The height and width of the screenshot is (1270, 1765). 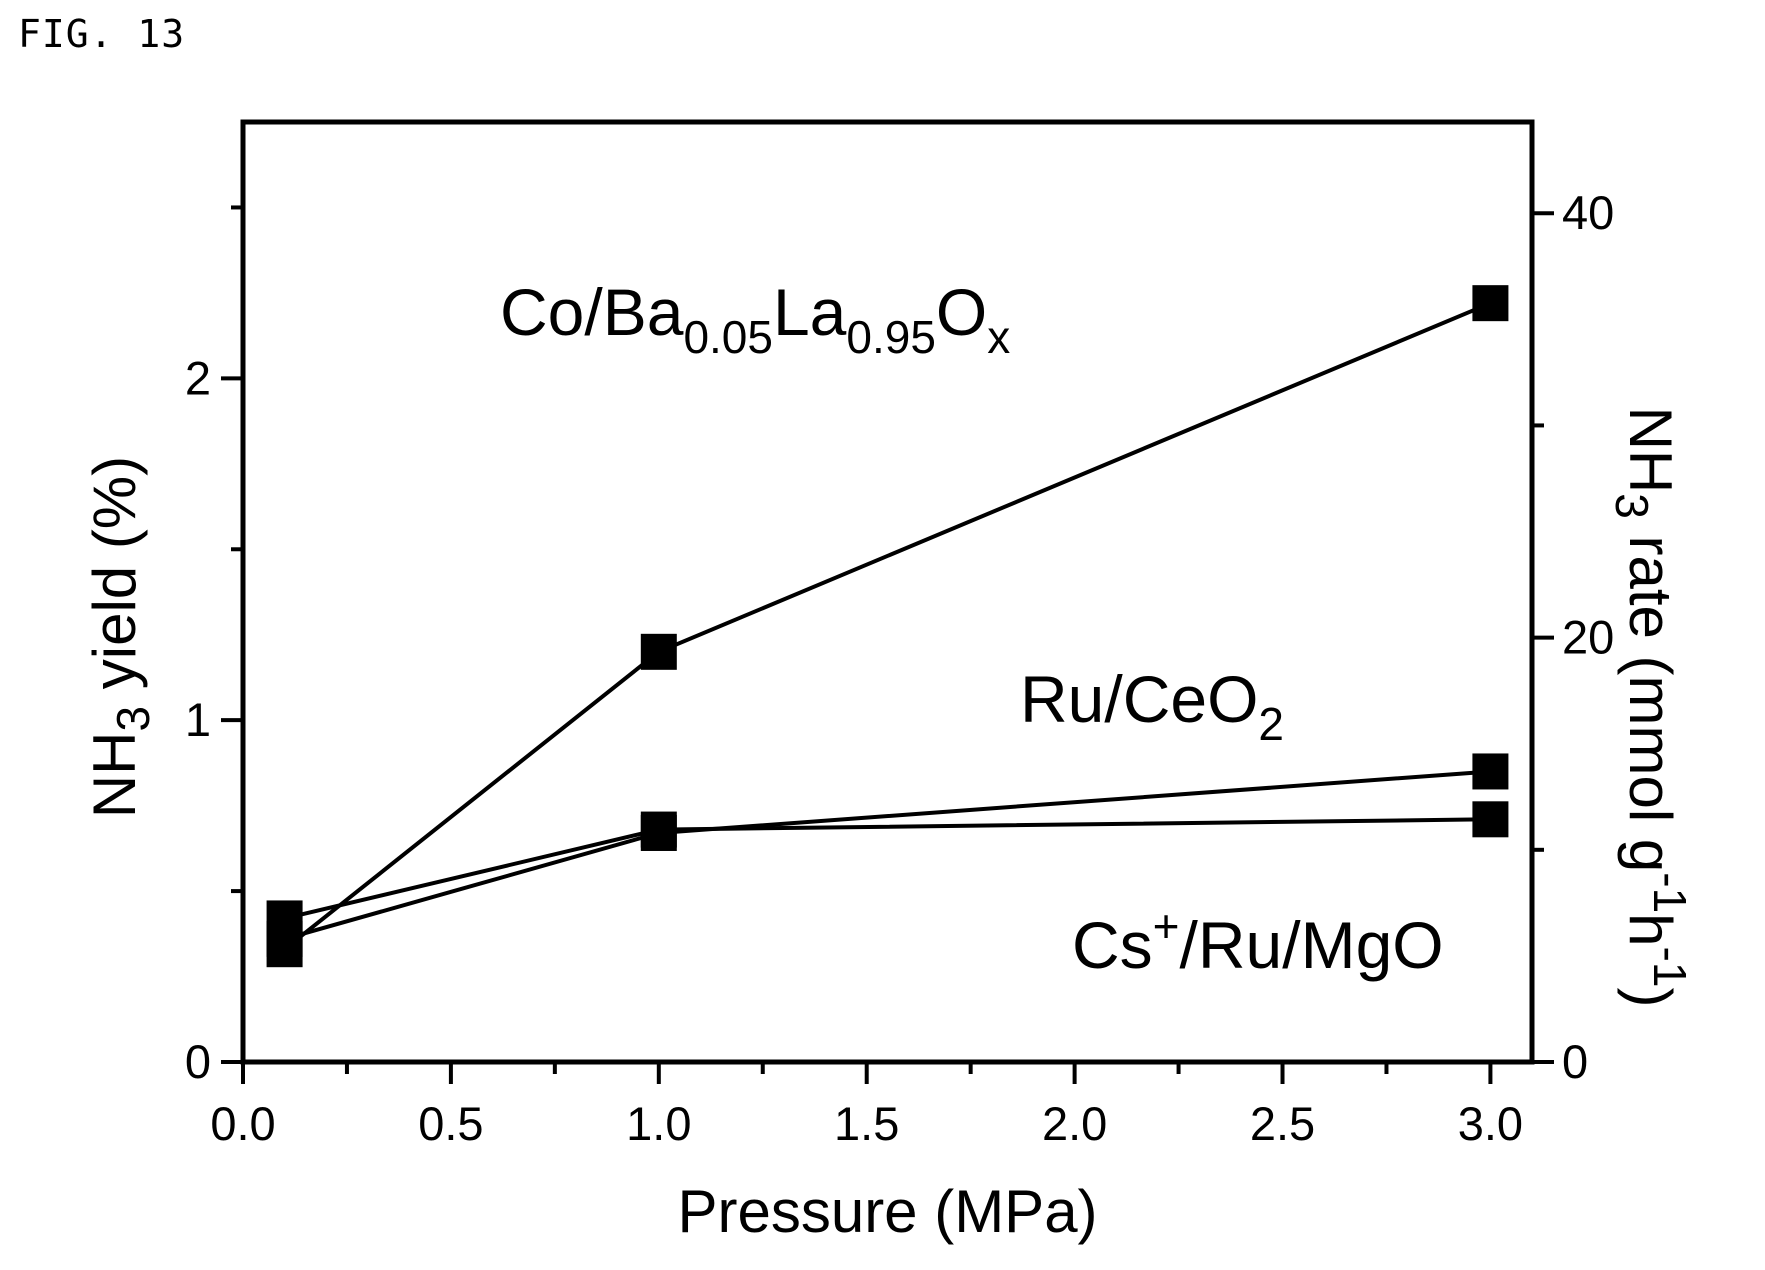 I want to click on y2-axis-title-sup2: -1, so click(x=1670, y=967).